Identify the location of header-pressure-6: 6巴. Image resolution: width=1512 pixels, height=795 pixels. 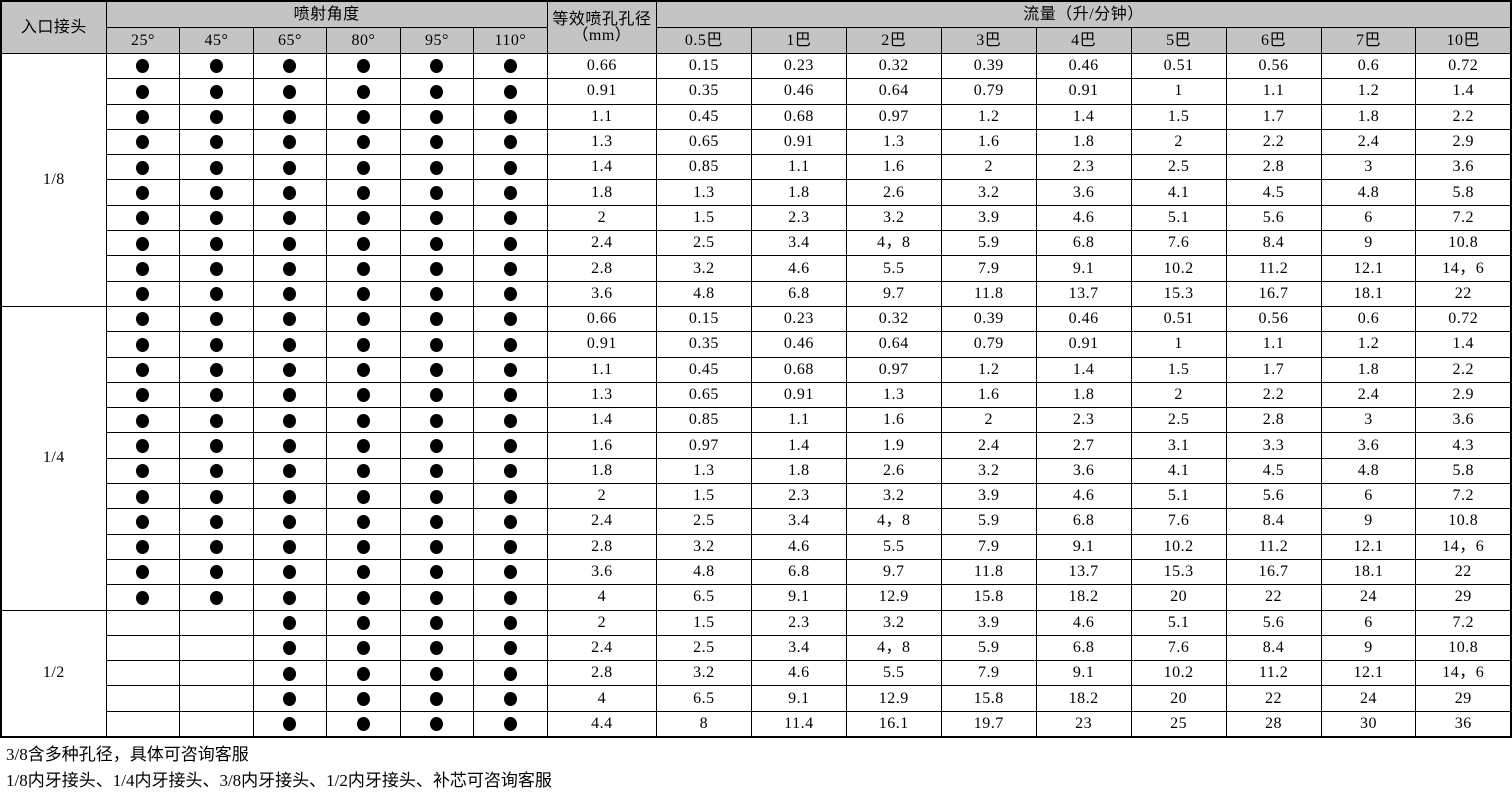
(1273, 40).